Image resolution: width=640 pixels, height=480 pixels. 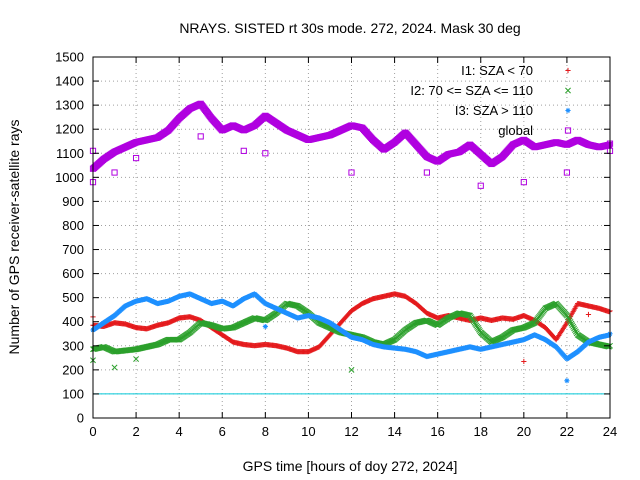 What do you see at coordinates (567, 431) in the screenshot?
I see `x-tick-label: 22` at bounding box center [567, 431].